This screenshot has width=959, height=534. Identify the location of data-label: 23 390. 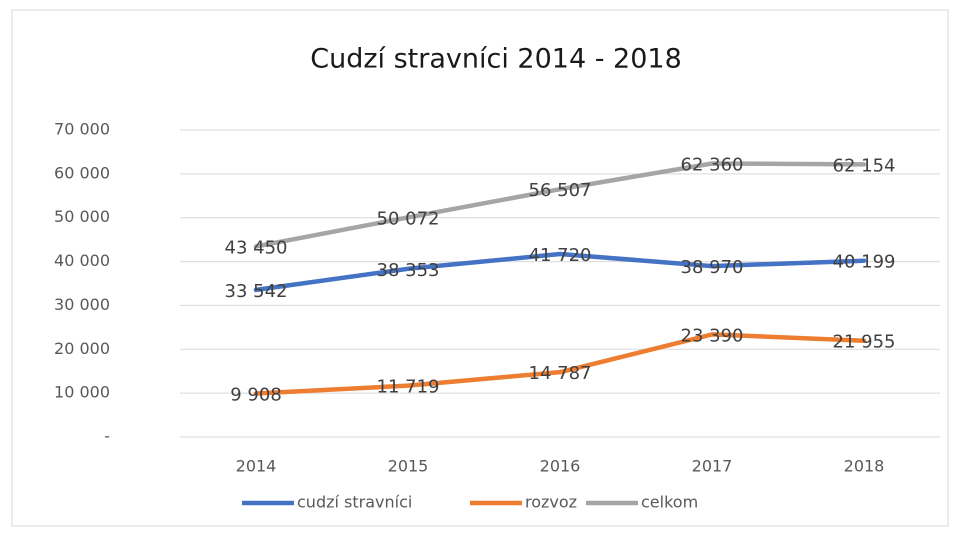
(712, 335).